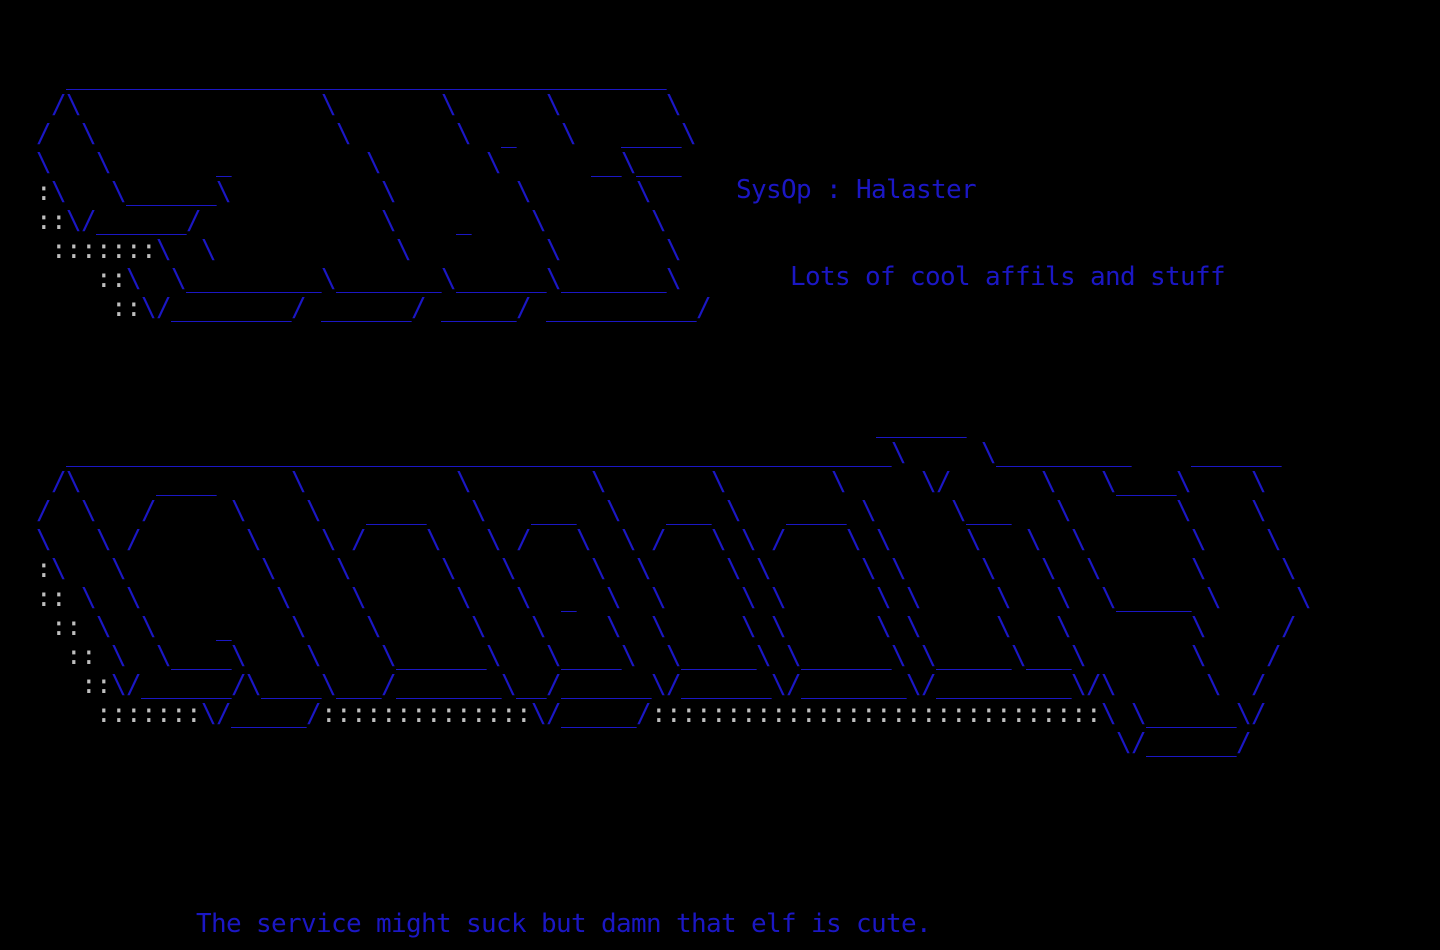 This screenshot has width=1440, height=950. What do you see at coordinates (963, 277) in the screenshot?
I see `banner-glyph: l` at bounding box center [963, 277].